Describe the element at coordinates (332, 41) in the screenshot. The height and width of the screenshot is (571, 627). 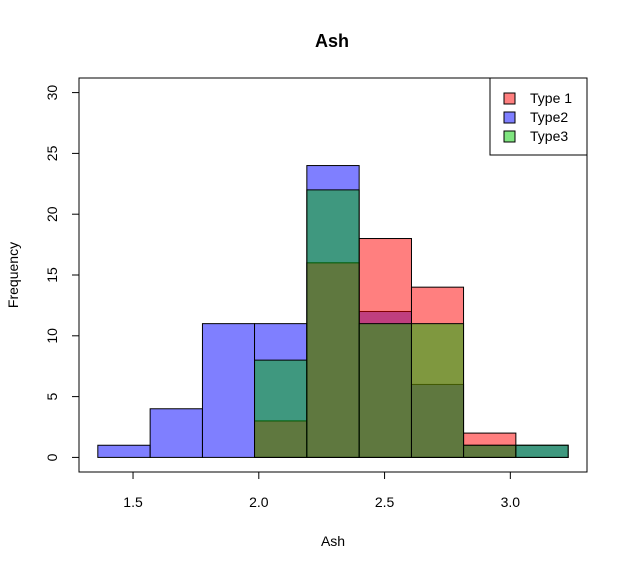
I see `chart-title: Ash` at that location.